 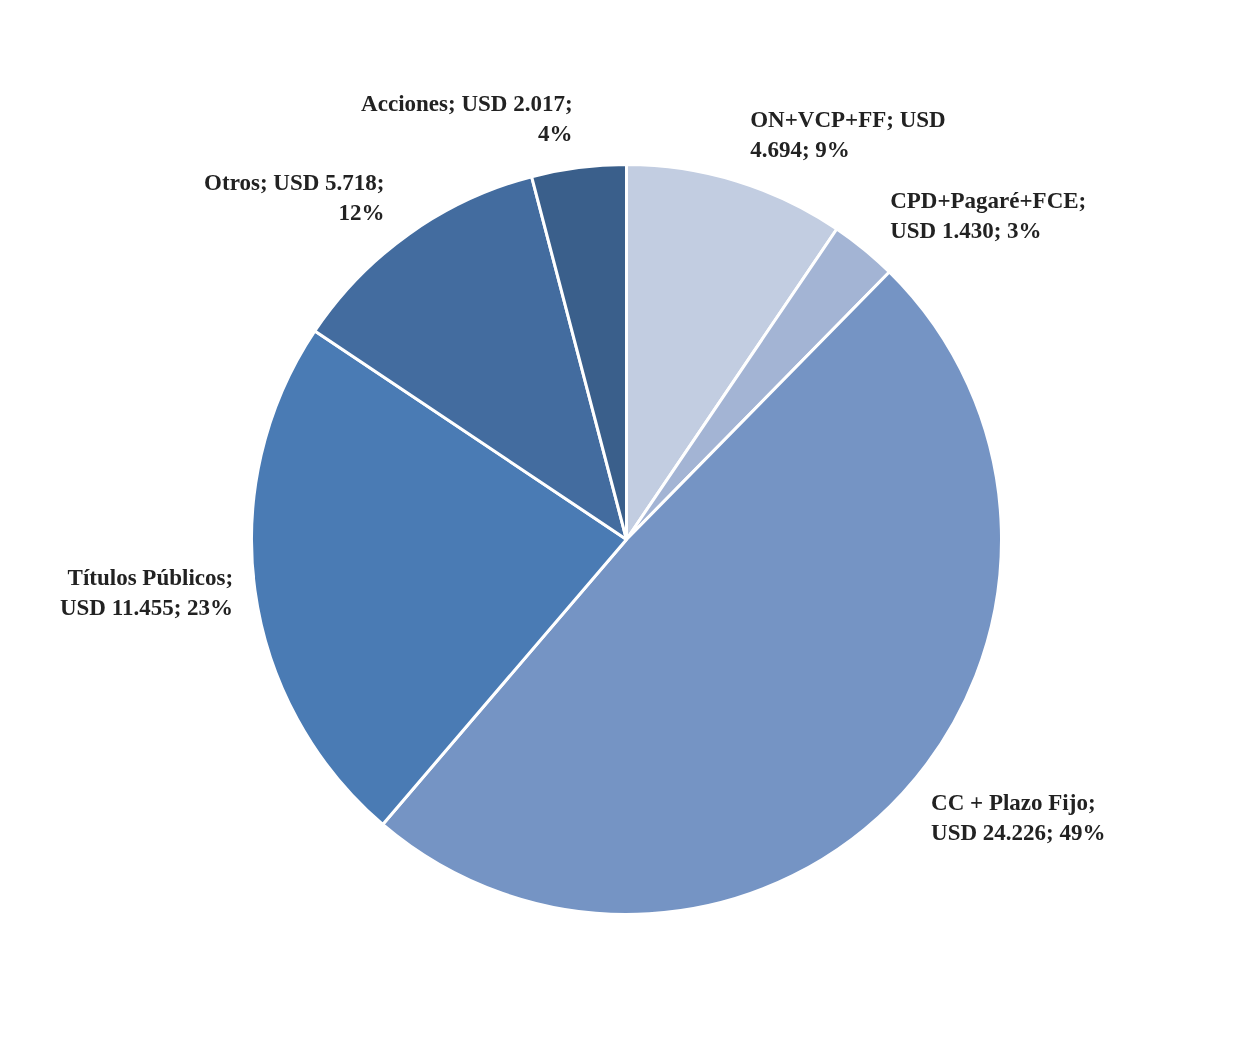 What do you see at coordinates (848, 135) in the screenshot?
I see `slice-label: ON+VCP+FF; USD 4.694; 9%` at bounding box center [848, 135].